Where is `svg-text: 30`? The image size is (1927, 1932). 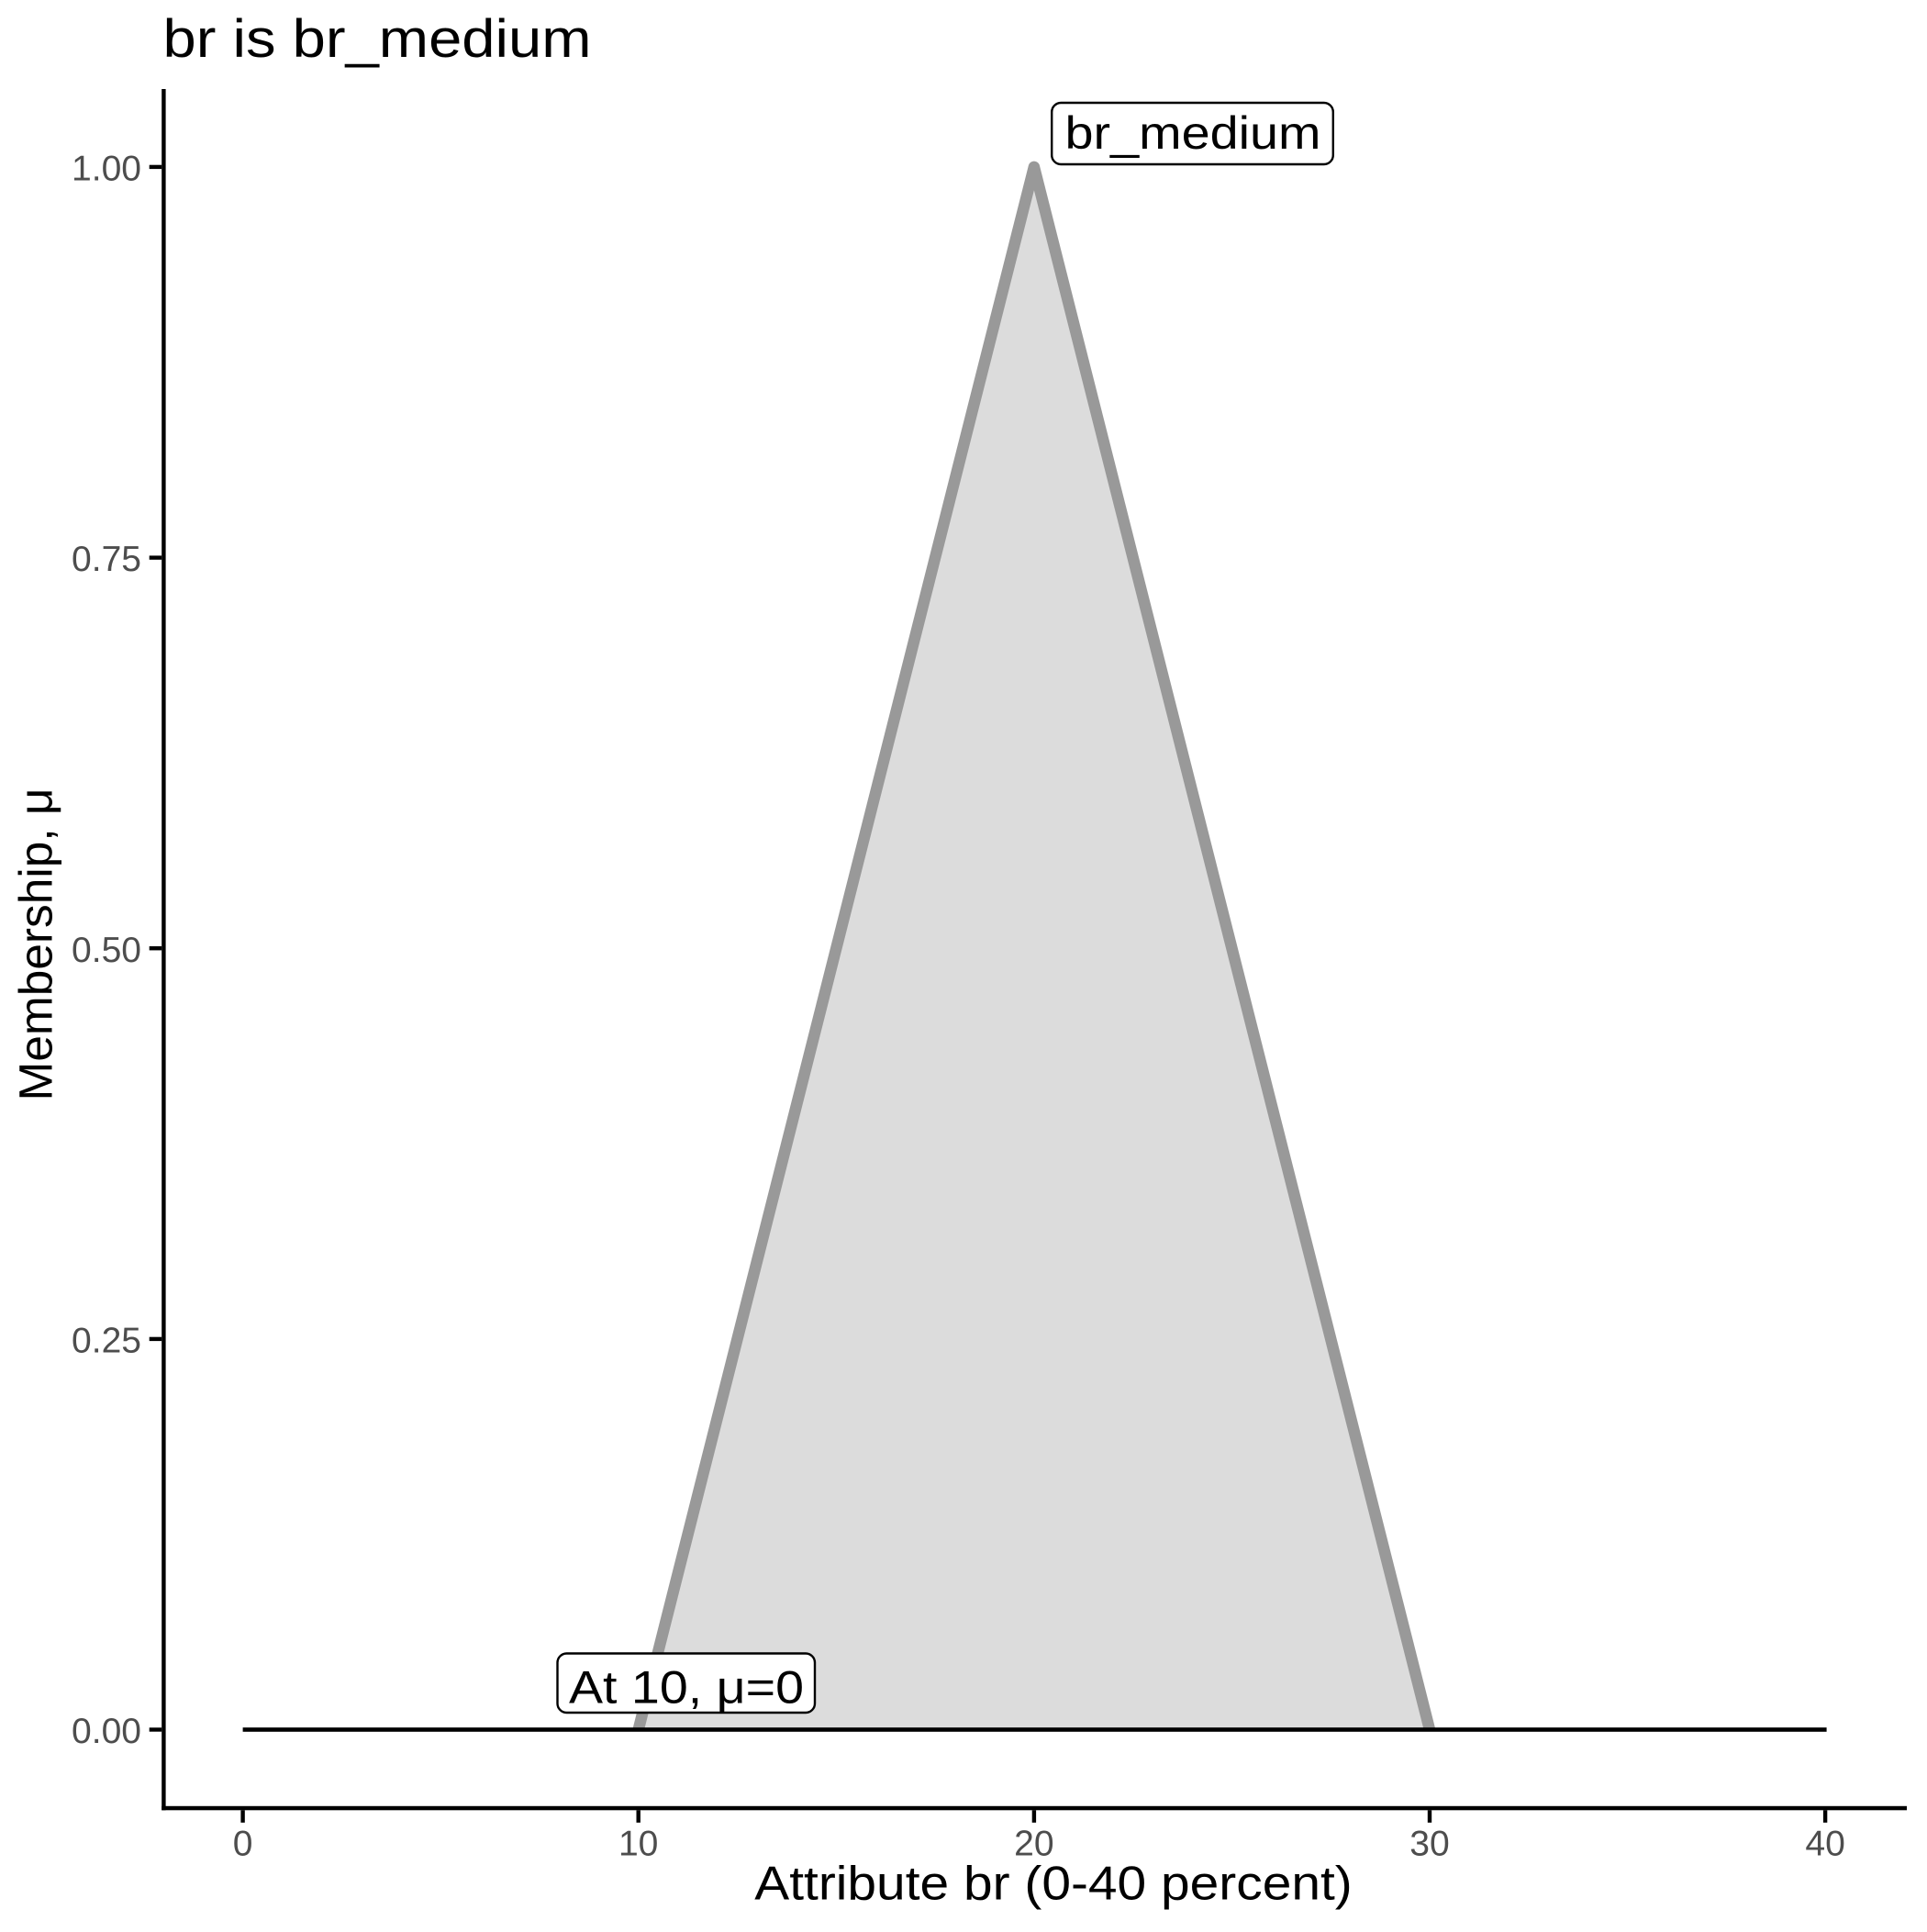 svg-text: 30 is located at coordinates (1429, 1843).